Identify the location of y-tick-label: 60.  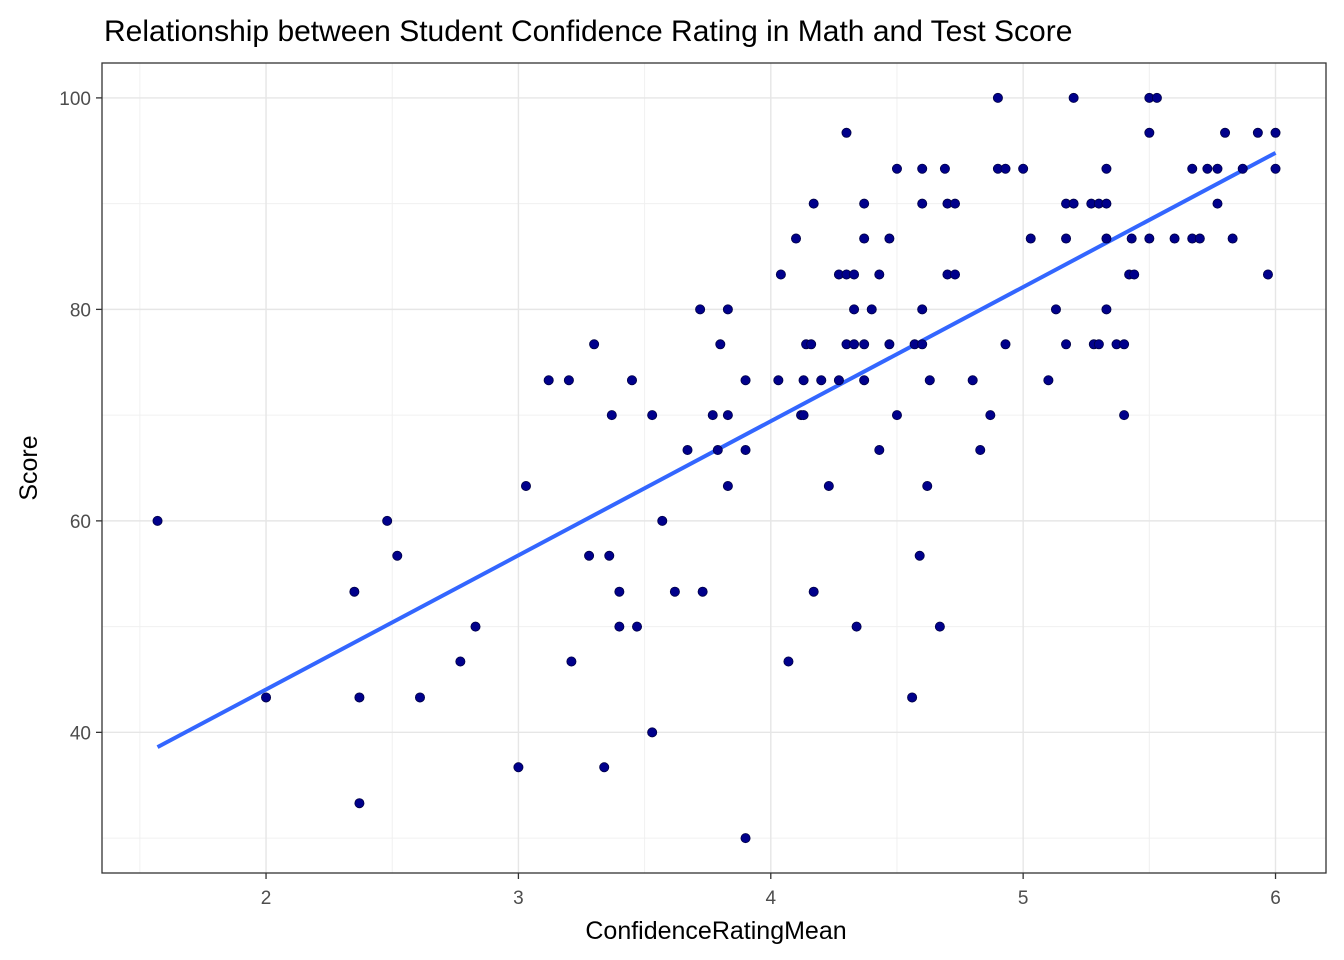
(80, 522).